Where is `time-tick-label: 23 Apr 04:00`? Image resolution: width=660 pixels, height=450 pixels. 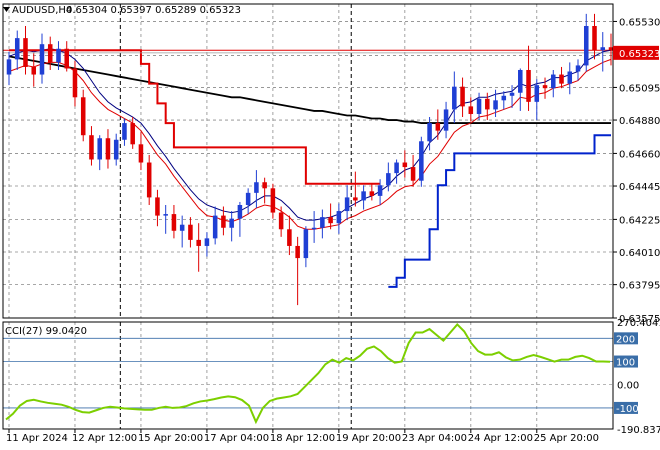 time-tick-label: 23 Apr 04:00 is located at coordinates (434, 438).